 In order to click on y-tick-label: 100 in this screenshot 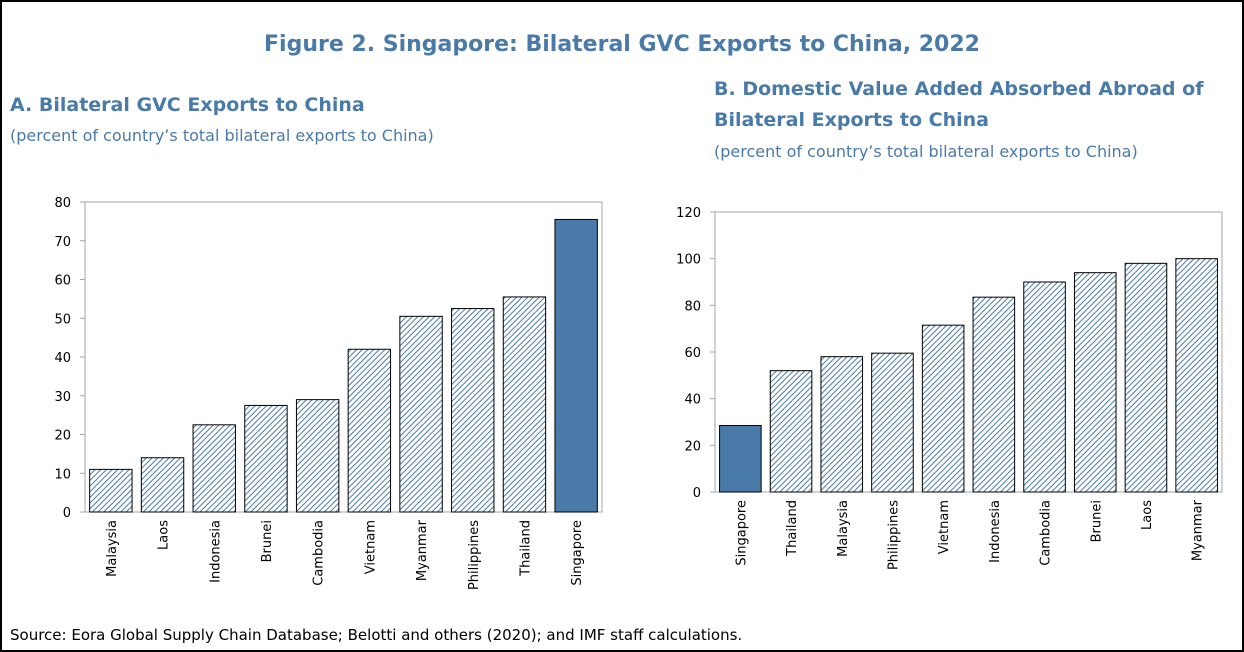, I will do `click(688, 260)`.